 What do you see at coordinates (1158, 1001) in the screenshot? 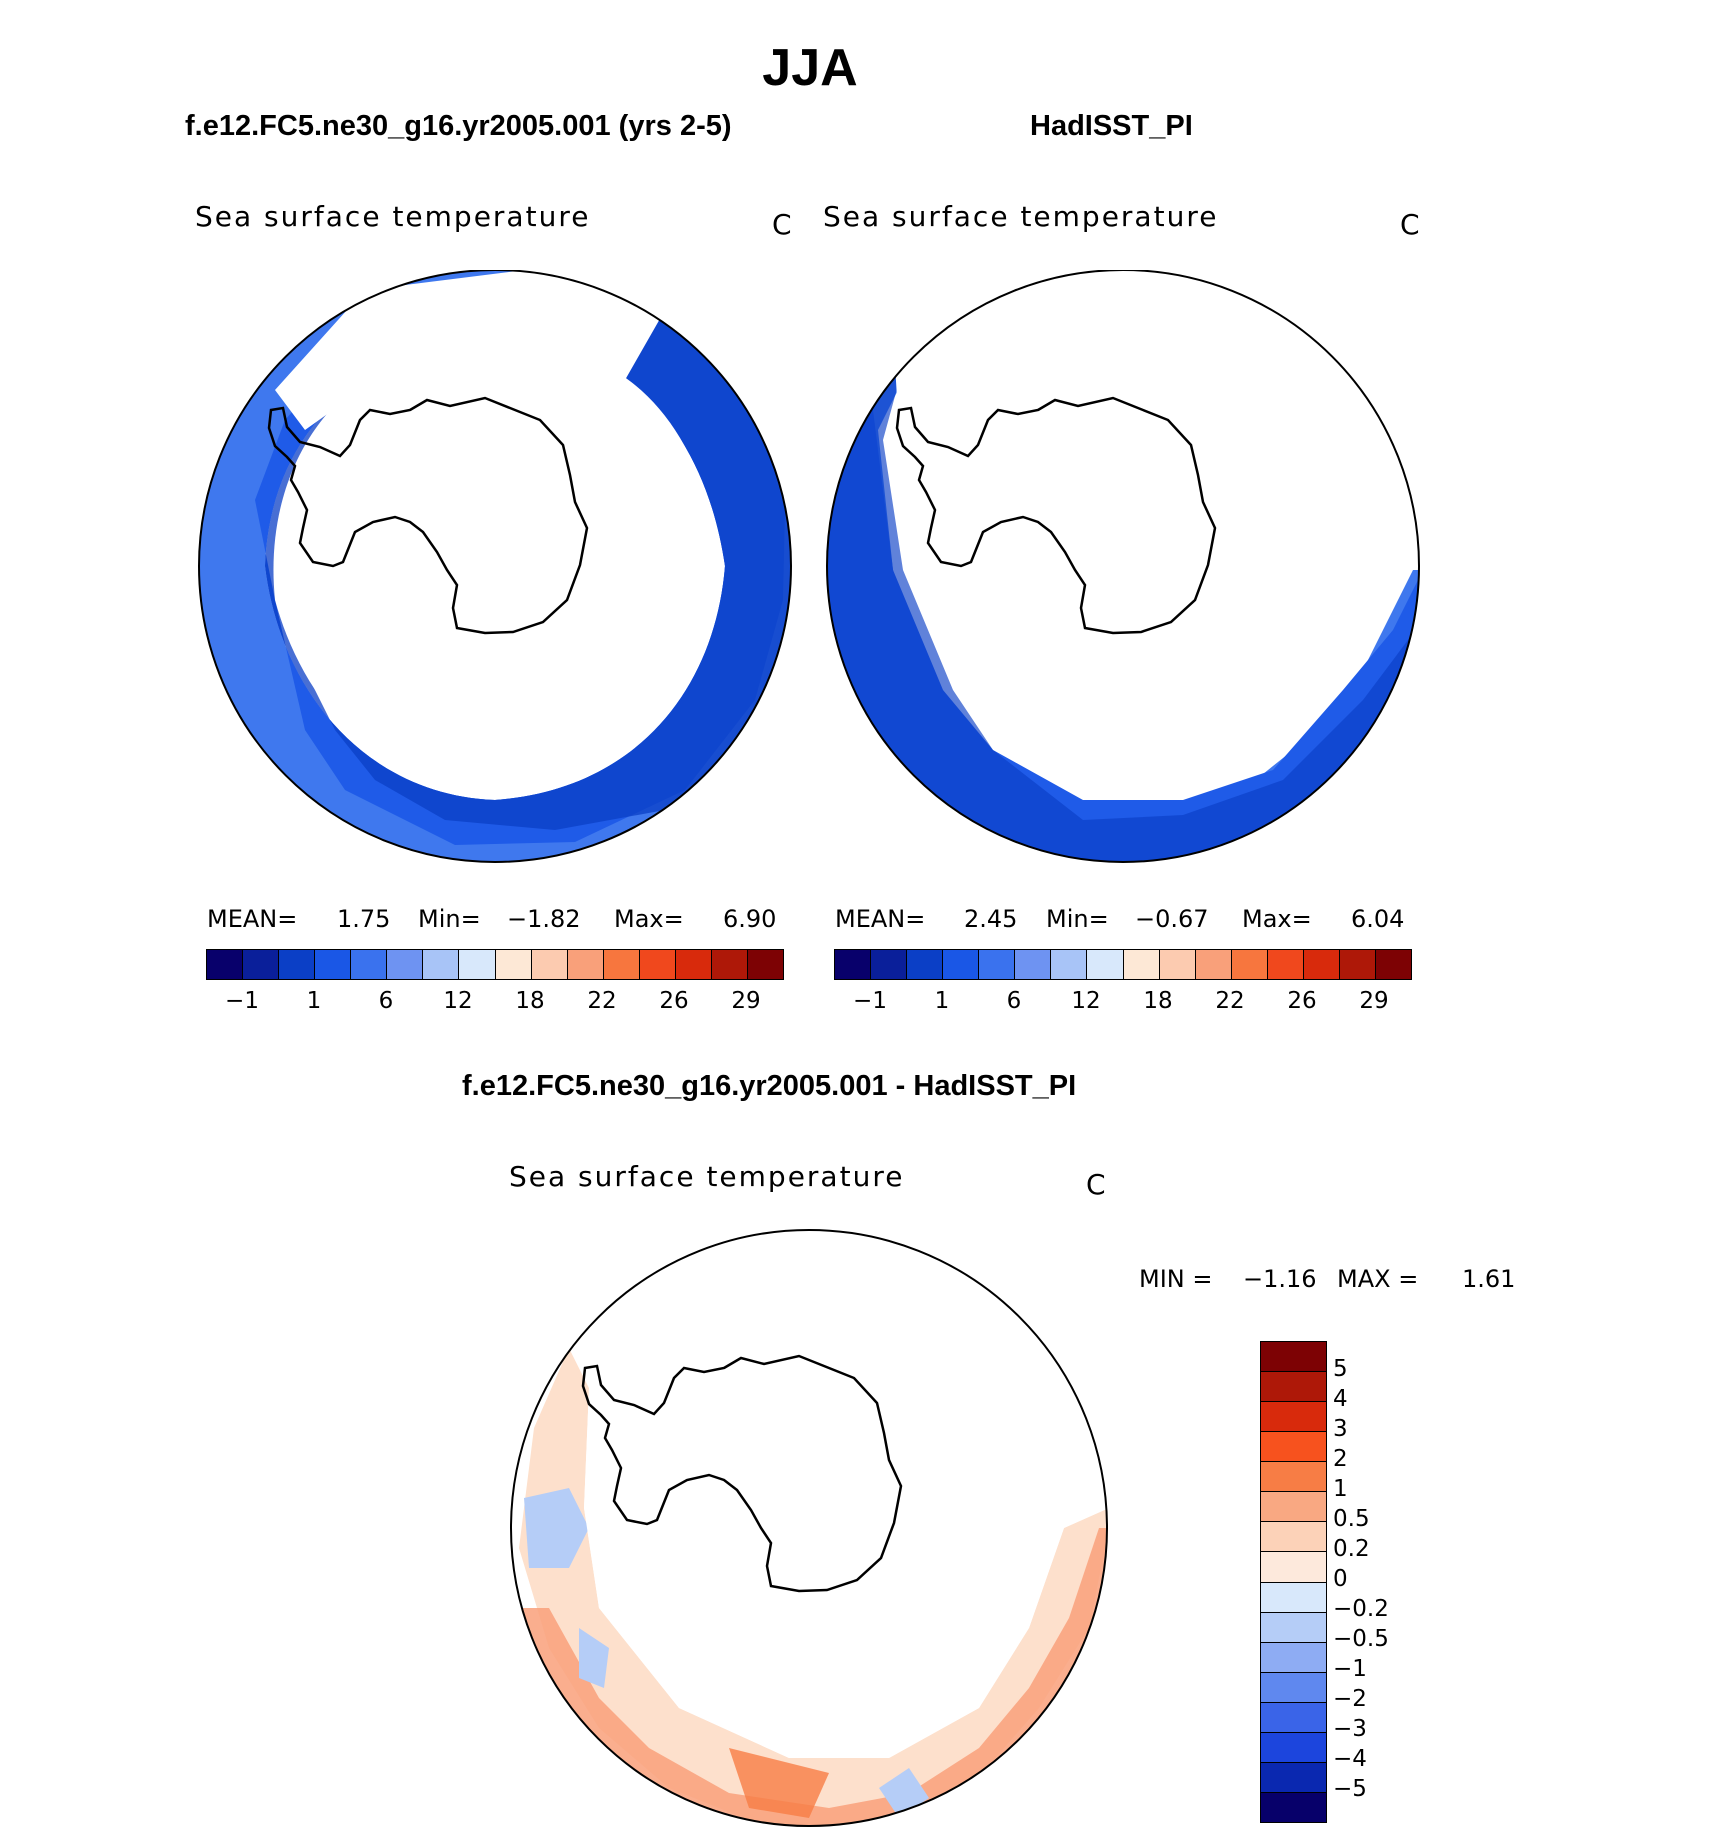
I see `panel-2-colorbar-tick-label: 18` at bounding box center [1158, 1001].